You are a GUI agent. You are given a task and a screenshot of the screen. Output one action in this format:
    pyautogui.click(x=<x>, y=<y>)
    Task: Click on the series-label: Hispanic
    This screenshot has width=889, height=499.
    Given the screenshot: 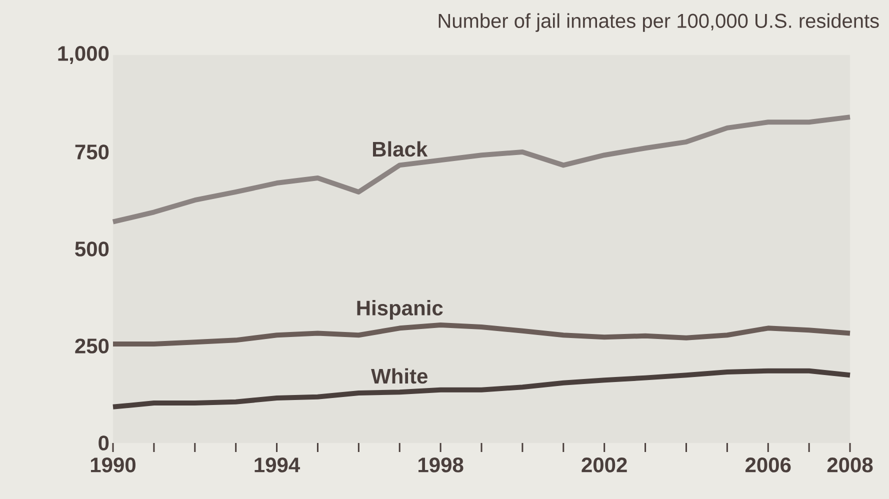 What is the action you would take?
    pyautogui.click(x=400, y=310)
    